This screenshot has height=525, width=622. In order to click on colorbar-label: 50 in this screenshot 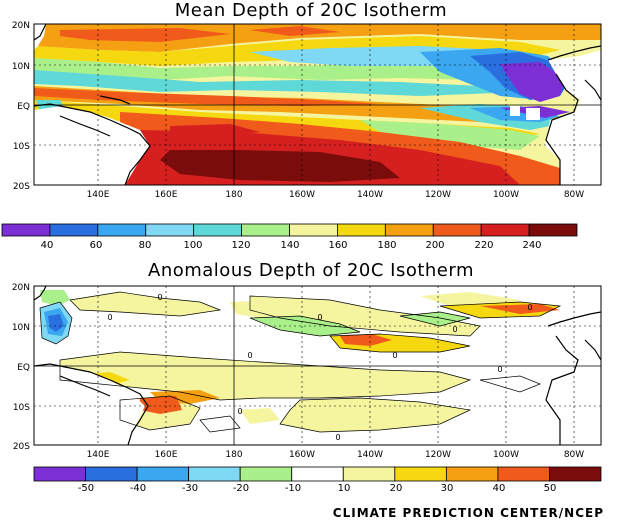, I will do `click(550, 488)`.